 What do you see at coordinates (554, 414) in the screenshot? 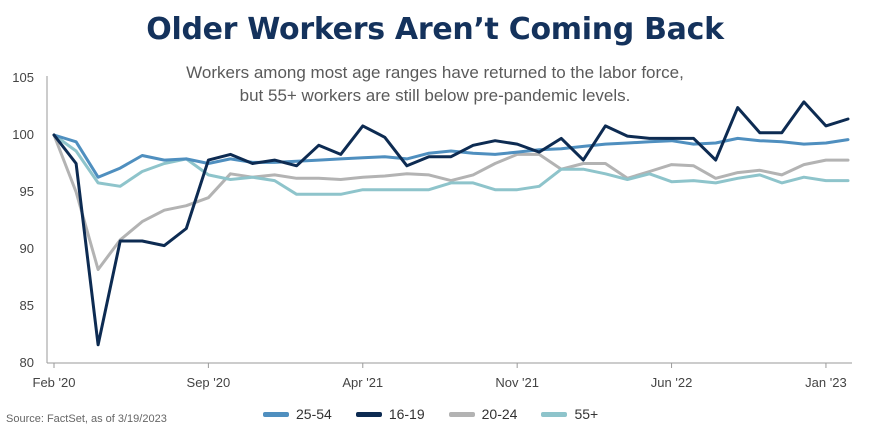
I see `legend-swatch-55-plus` at bounding box center [554, 414].